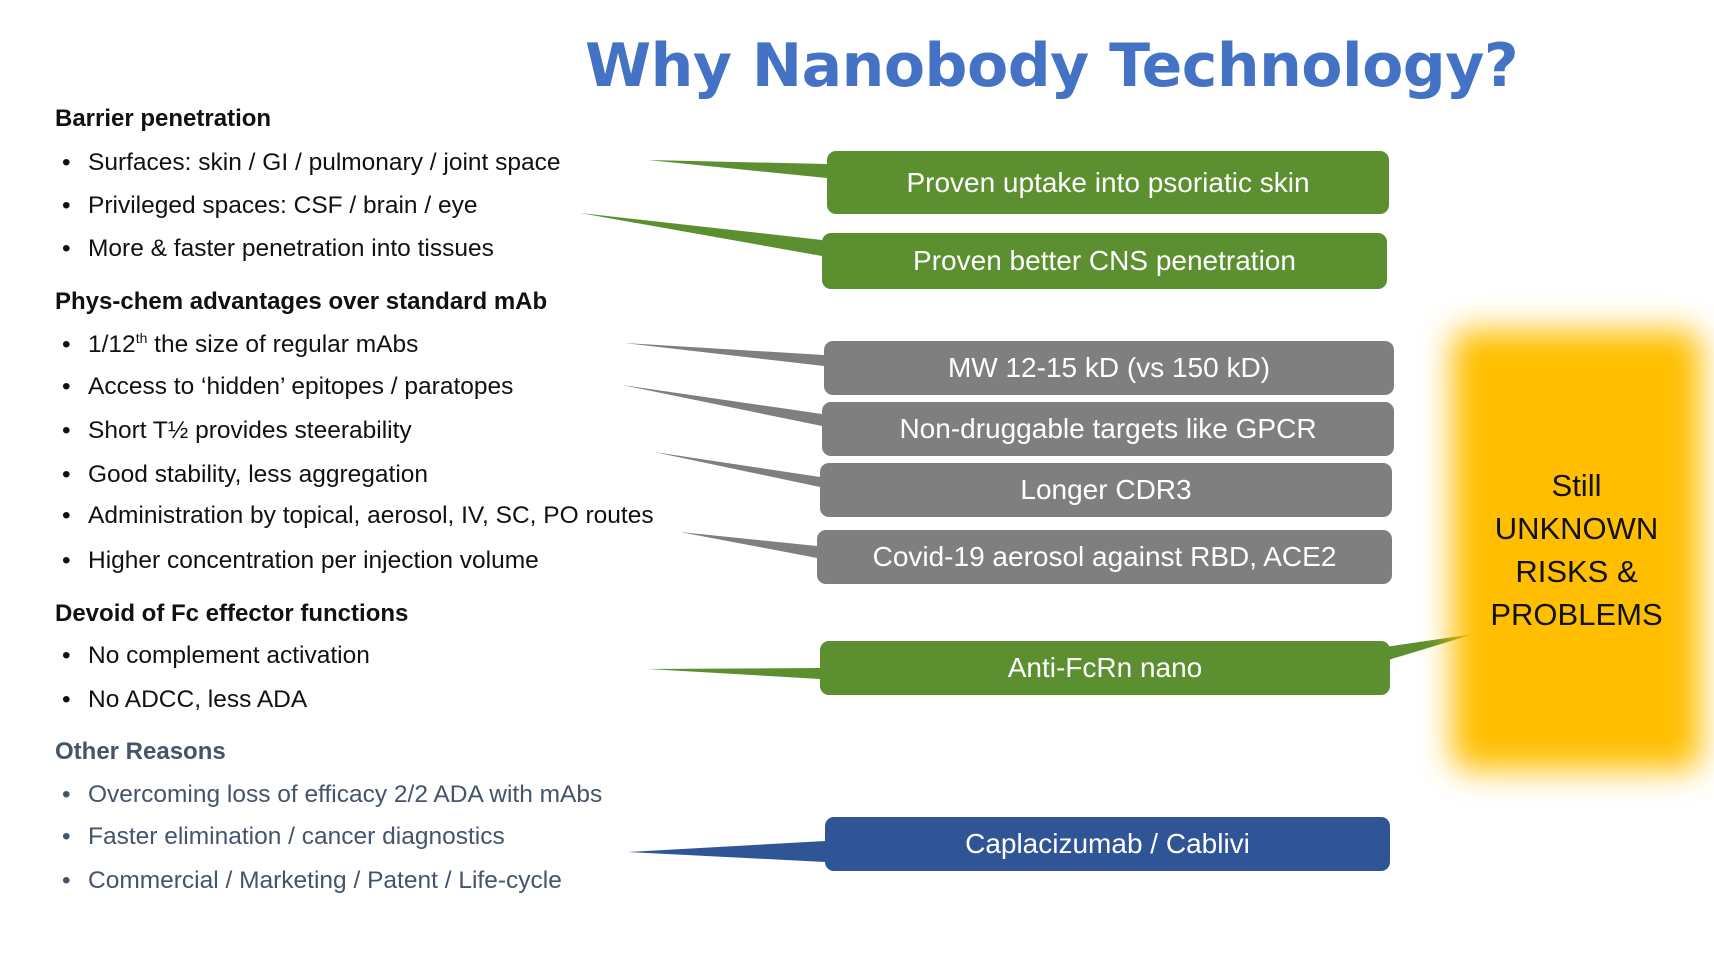  I want to click on list-item: • Privileged spaces: CSF / brain / eye, so click(270, 205).